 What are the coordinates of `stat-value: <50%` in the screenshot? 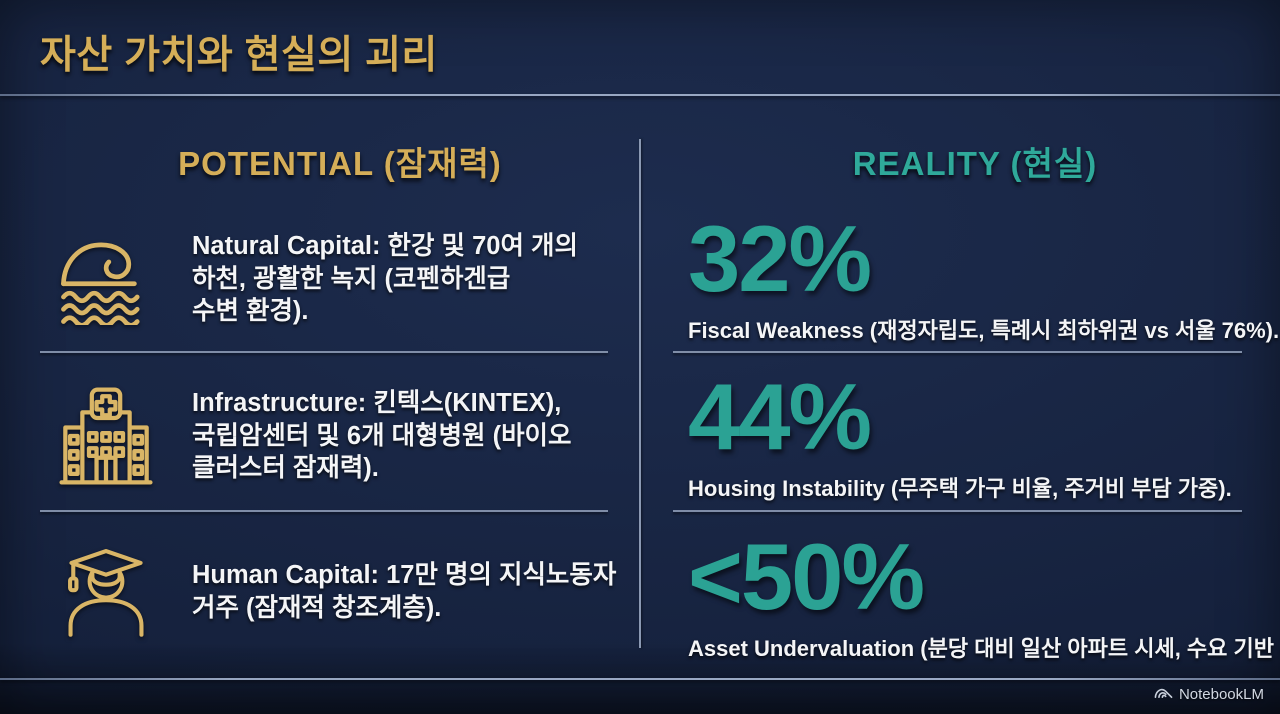 It's located at (806, 576).